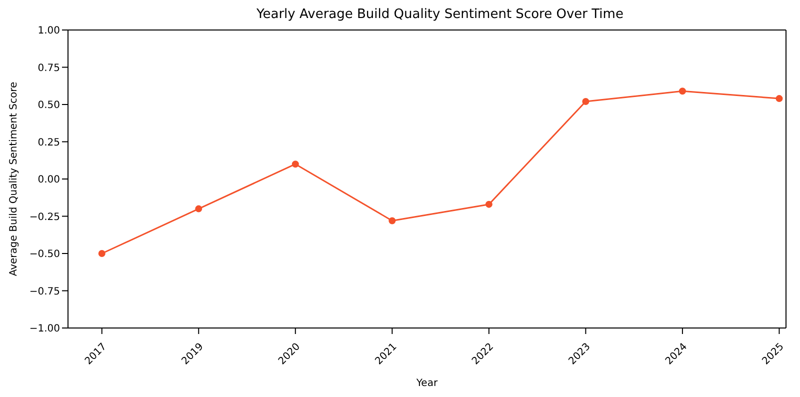 The image size is (800, 397). What do you see at coordinates (49, 180) in the screenshot?
I see `y-tick-label: 0.00` at bounding box center [49, 180].